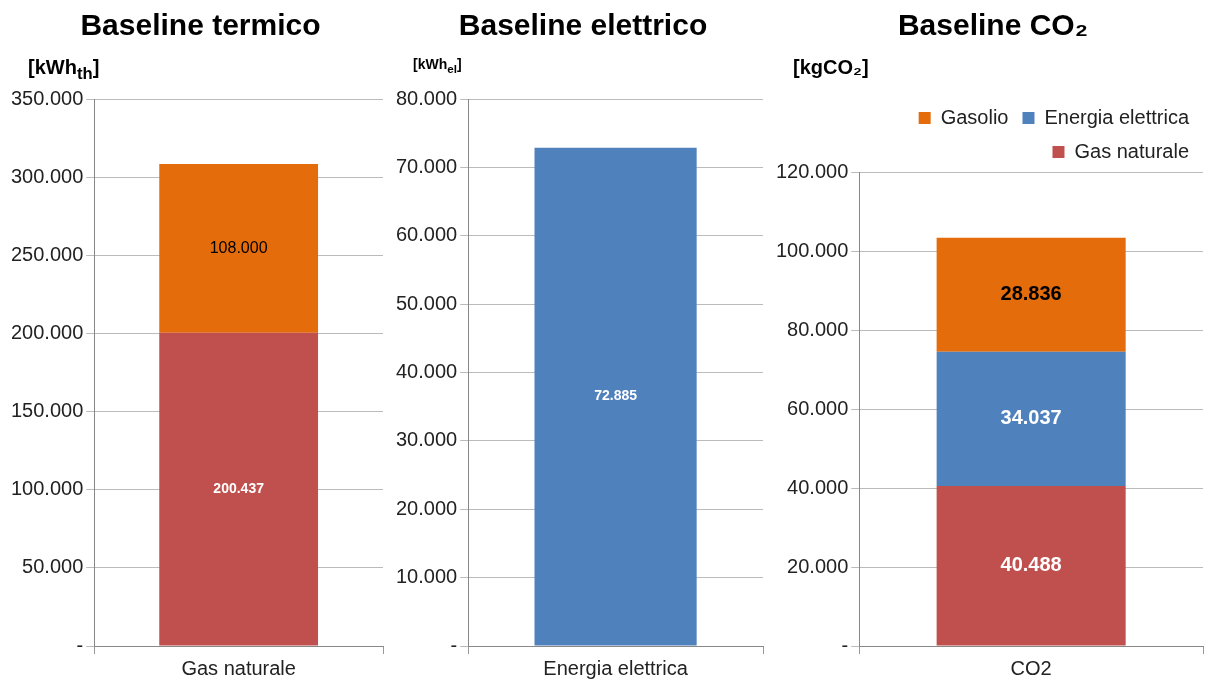 This screenshot has width=1225, height=691. Describe the element at coordinates (427, 165) in the screenshot. I see `y-tick-label: 70.000` at that location.